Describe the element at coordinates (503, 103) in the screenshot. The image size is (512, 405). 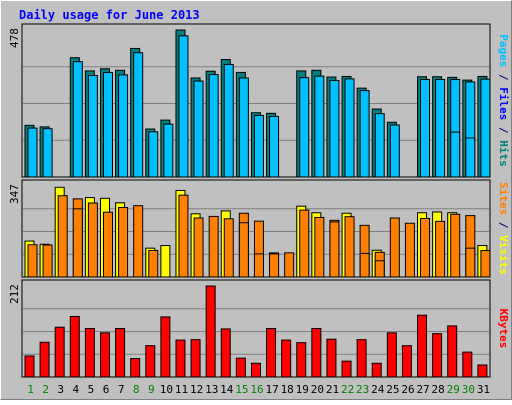
I see `legend-part-2: Files` at that location.